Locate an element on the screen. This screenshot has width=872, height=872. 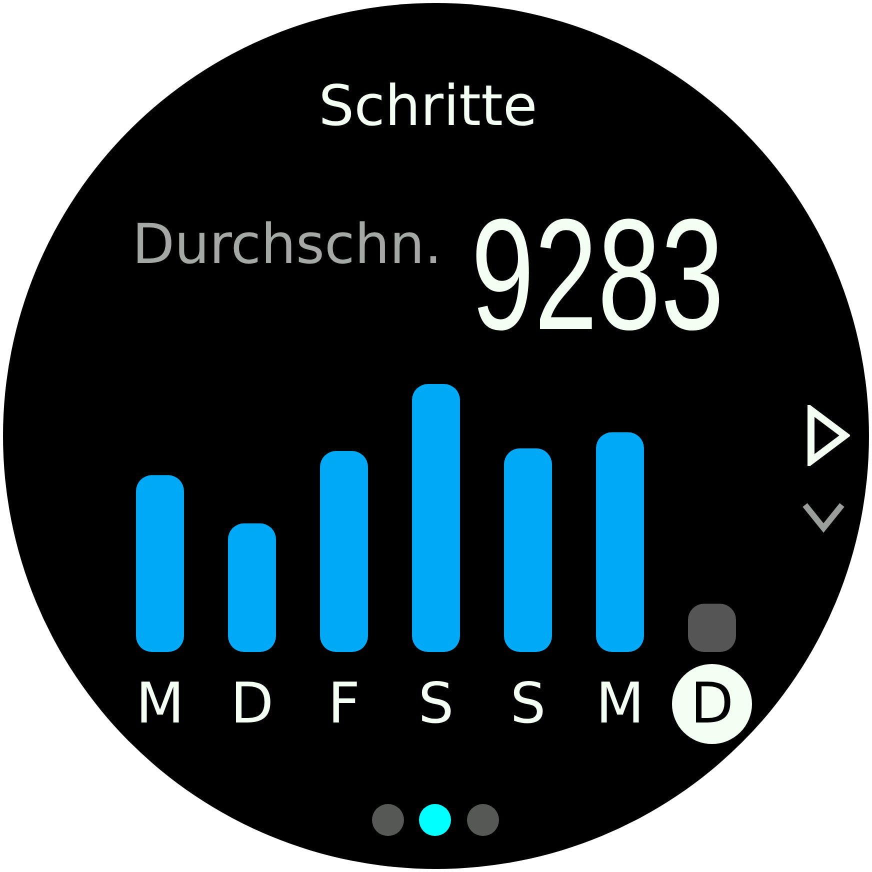
x-tick-label: F is located at coordinates (344, 704).